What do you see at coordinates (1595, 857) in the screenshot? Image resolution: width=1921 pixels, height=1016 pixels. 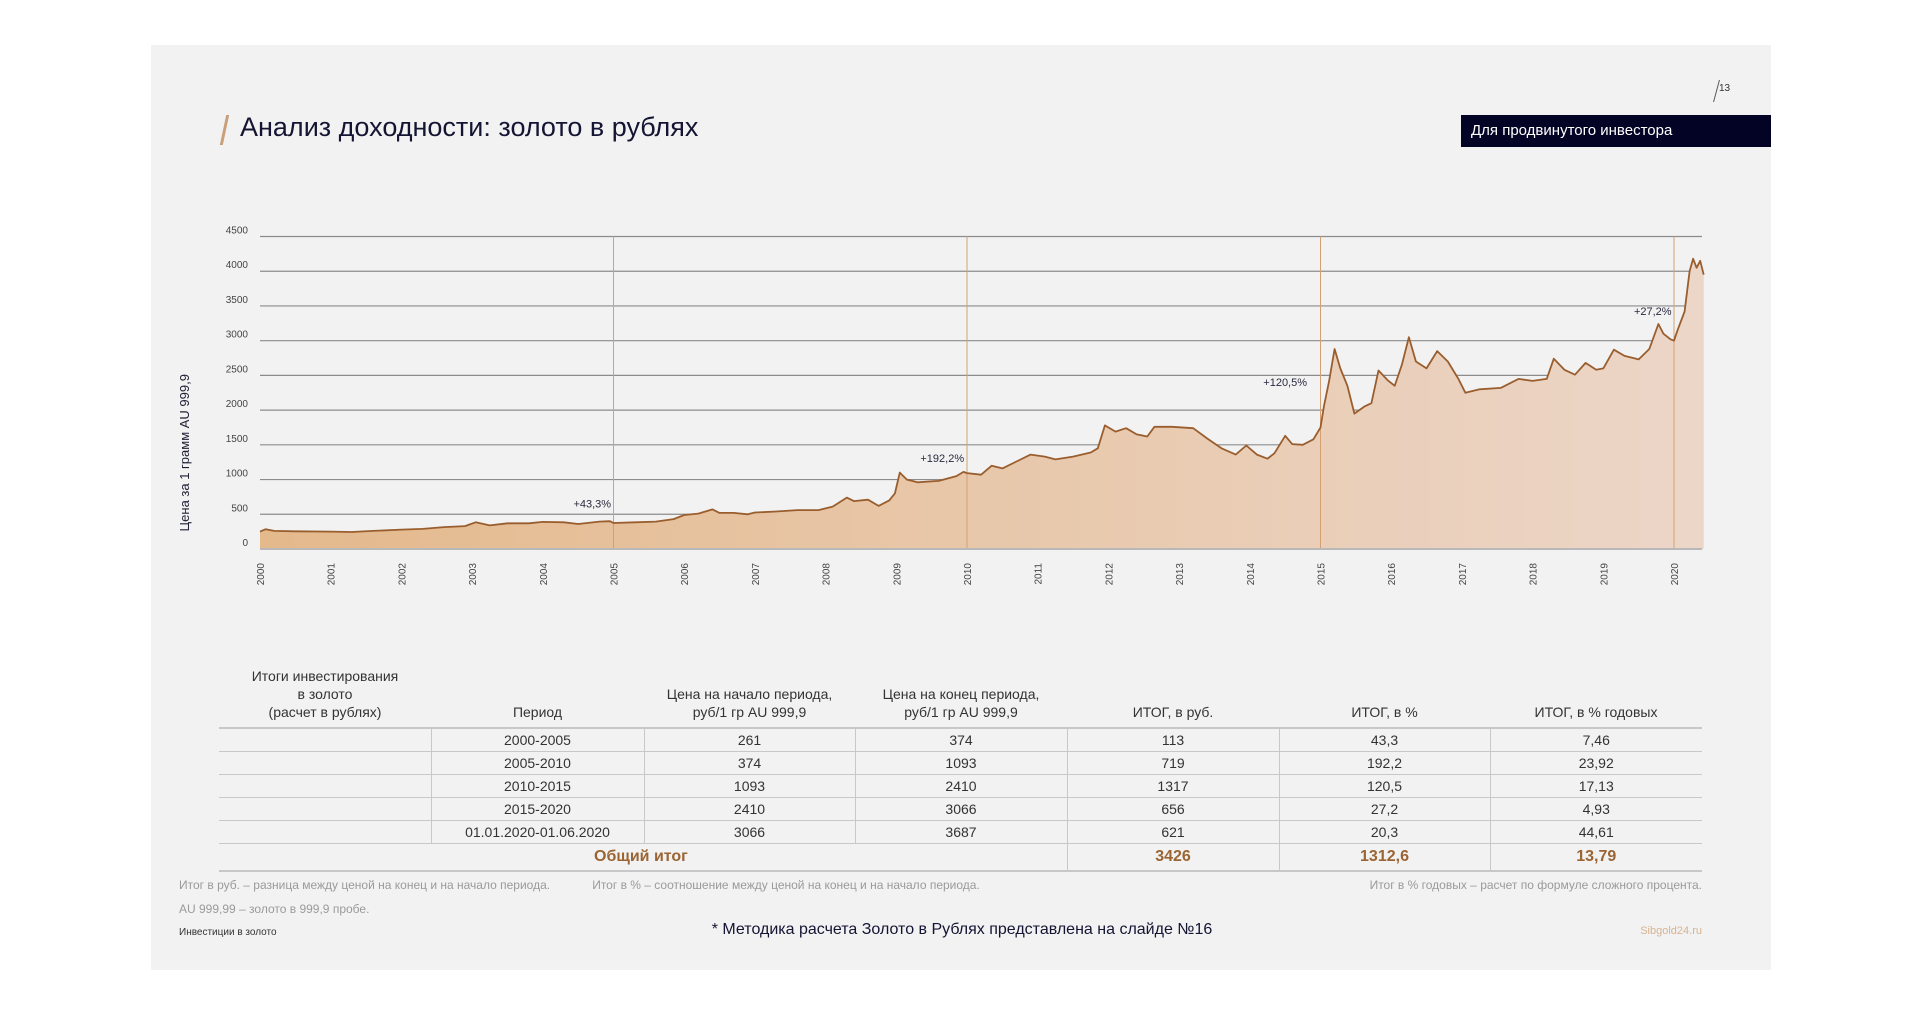 I see `total-annual: 13,79` at bounding box center [1595, 857].